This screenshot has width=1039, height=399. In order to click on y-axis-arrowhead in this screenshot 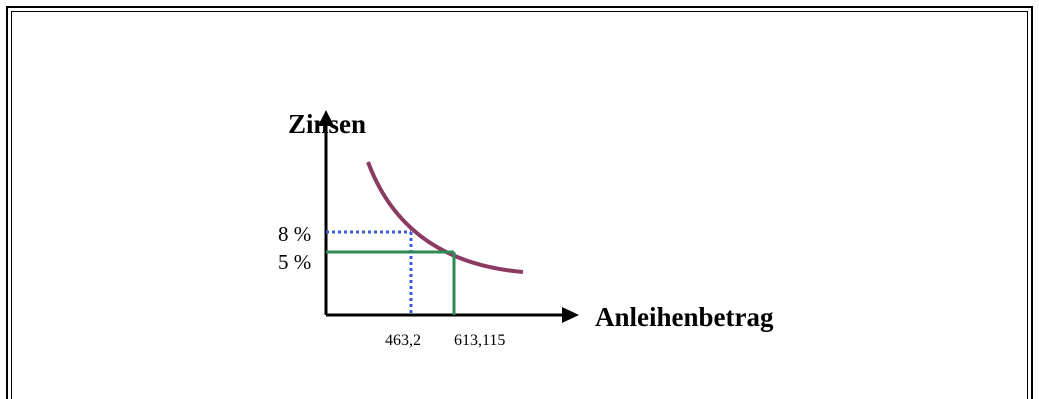, I will do `click(326, 118)`.